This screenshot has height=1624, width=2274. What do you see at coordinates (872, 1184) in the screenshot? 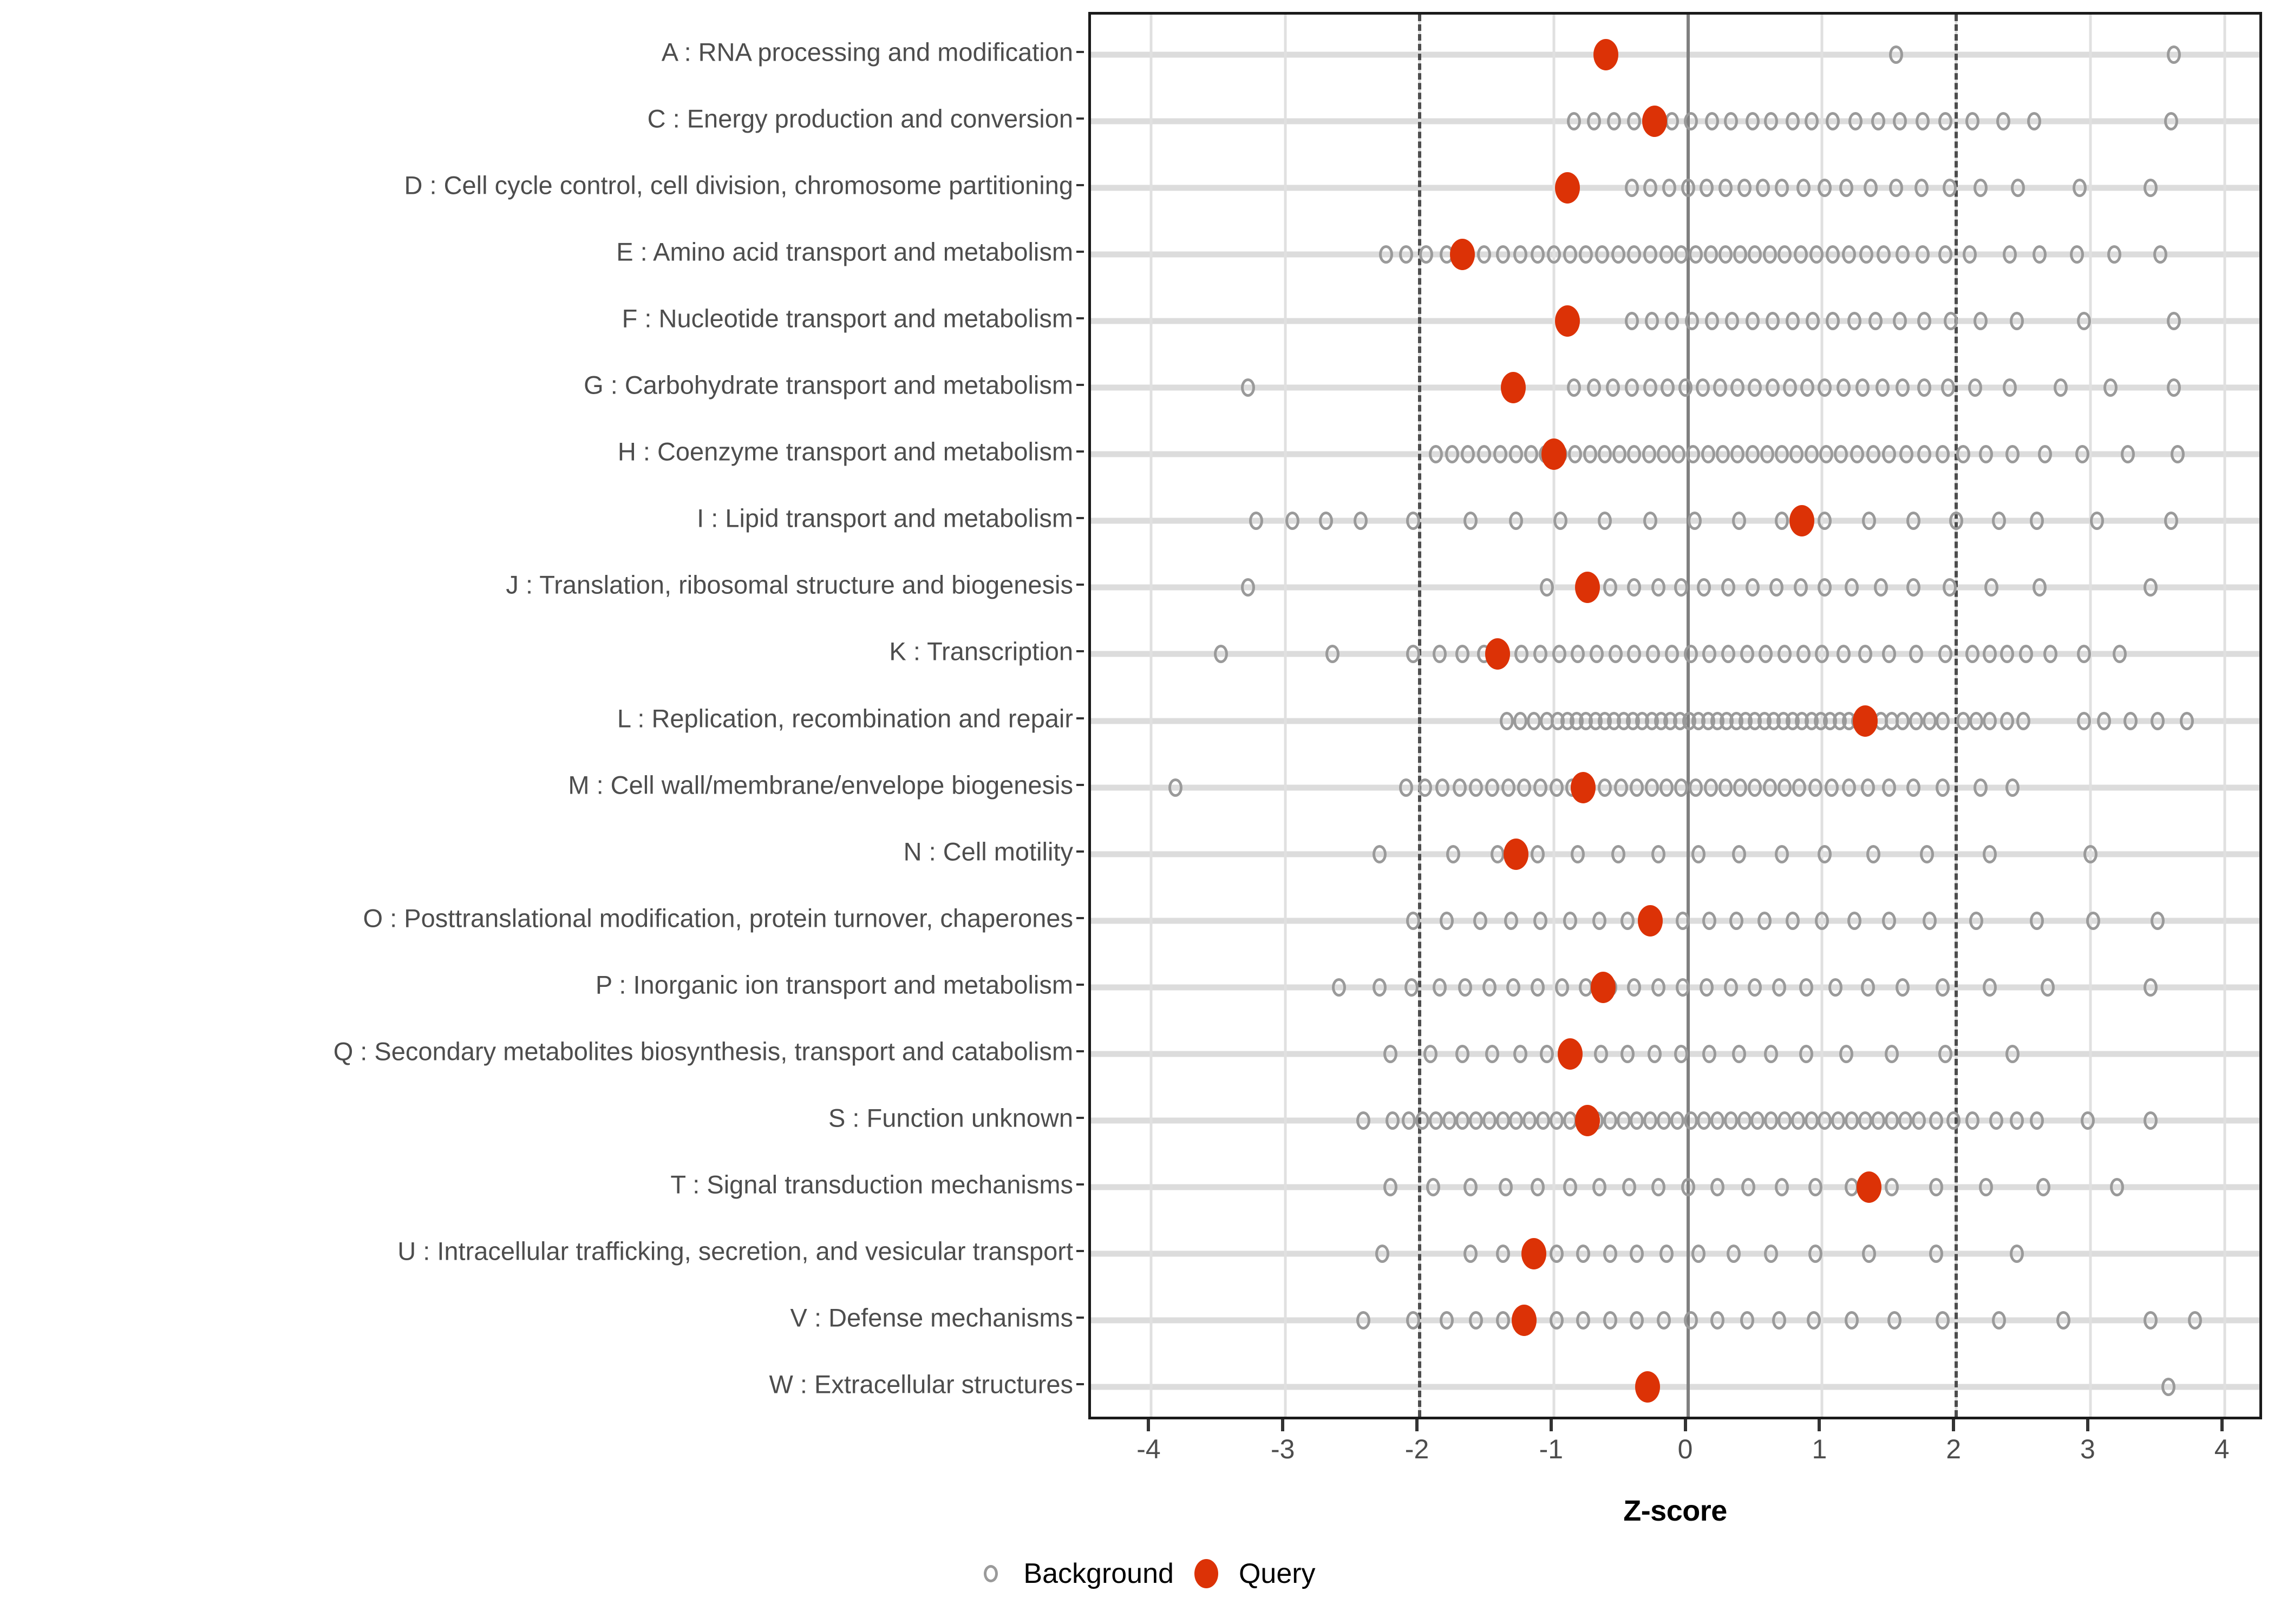
I see `y-axis-label: T : Signal transduction mechanisms` at bounding box center [872, 1184].